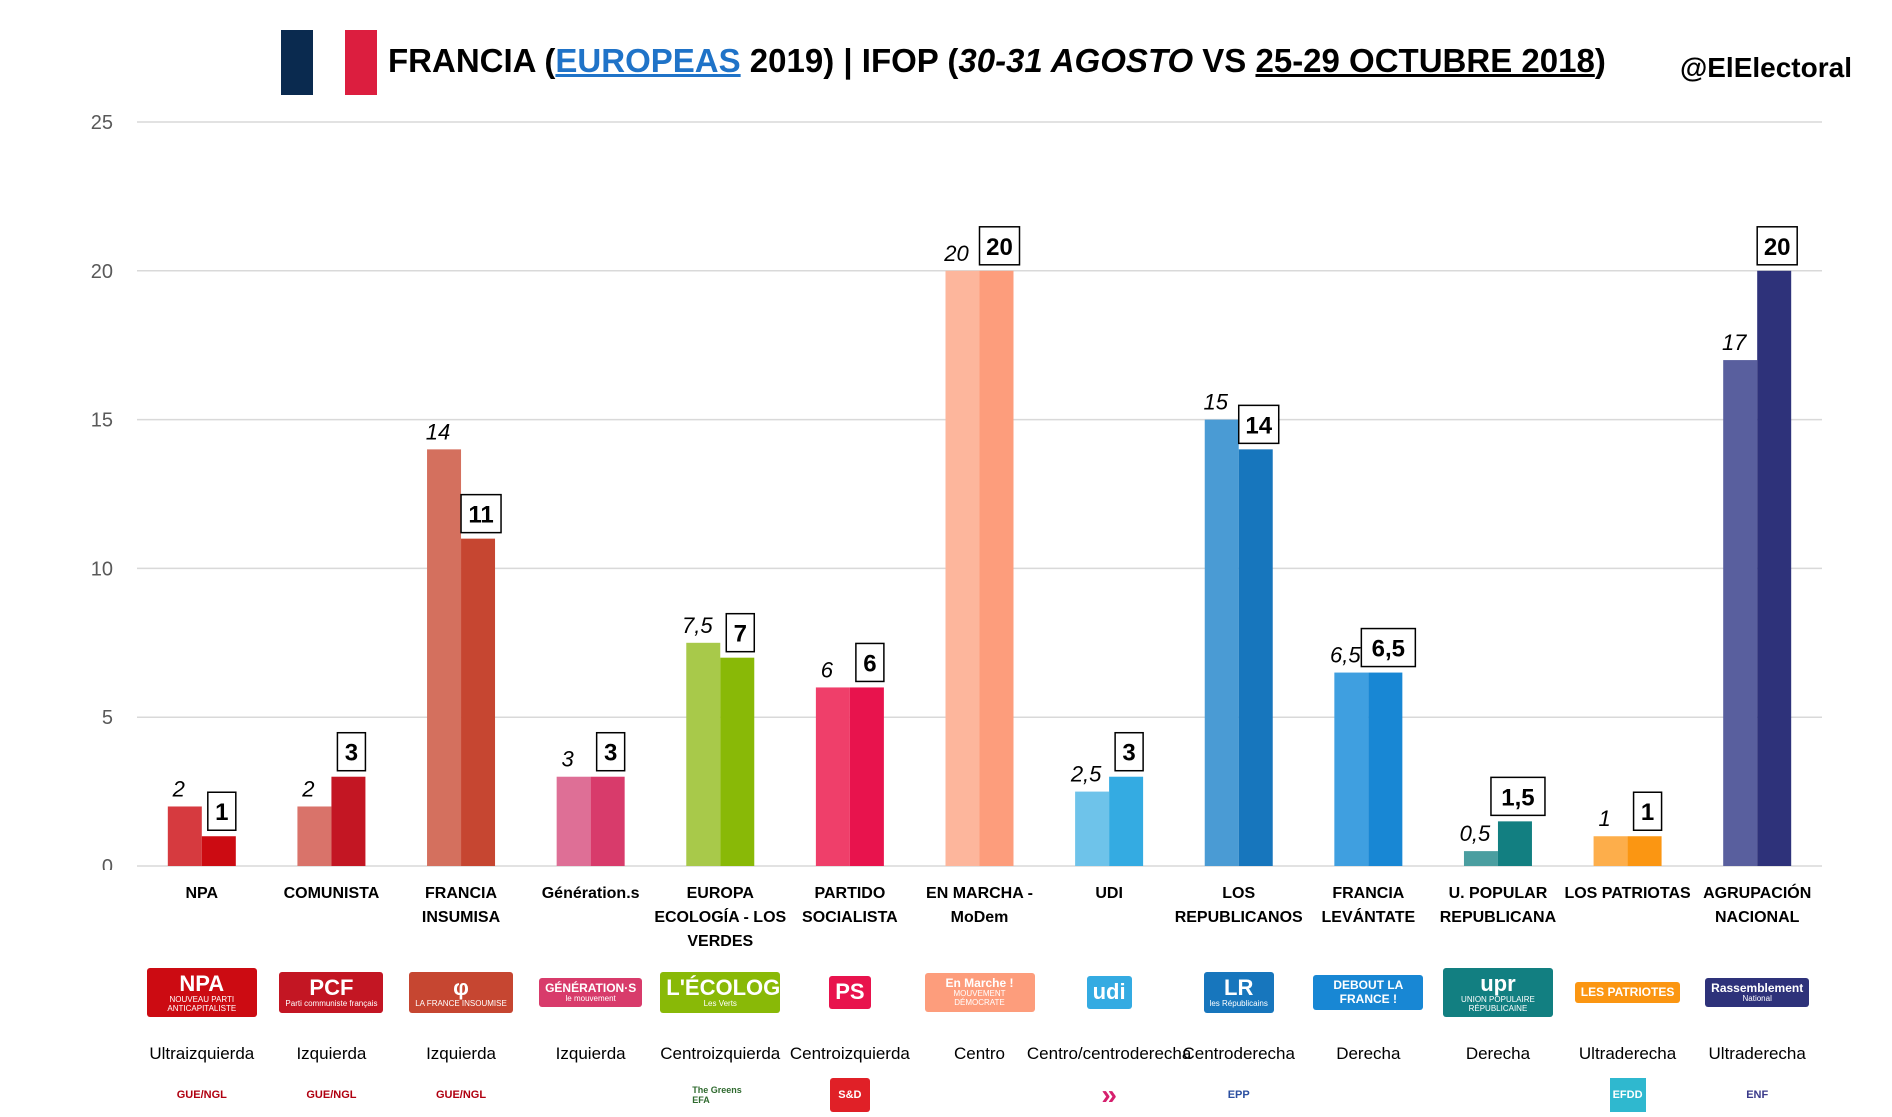 This screenshot has height=1117, width=1892. What do you see at coordinates (980, 906) in the screenshot?
I see `category-label: EN MARCHA - MoDem` at bounding box center [980, 906].